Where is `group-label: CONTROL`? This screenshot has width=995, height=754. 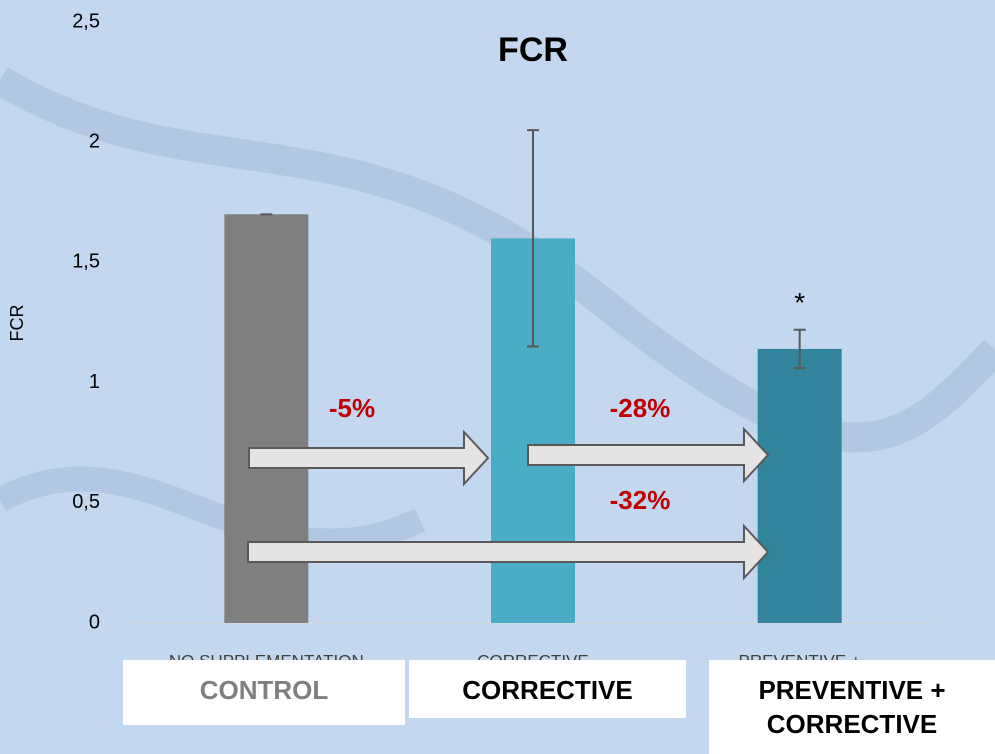
group-label: CONTROL is located at coordinates (264, 690).